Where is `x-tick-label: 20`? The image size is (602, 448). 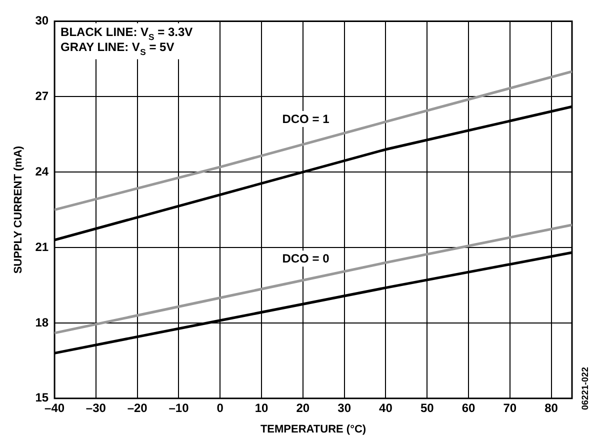 x-tick-label: 20 is located at coordinates (303, 407).